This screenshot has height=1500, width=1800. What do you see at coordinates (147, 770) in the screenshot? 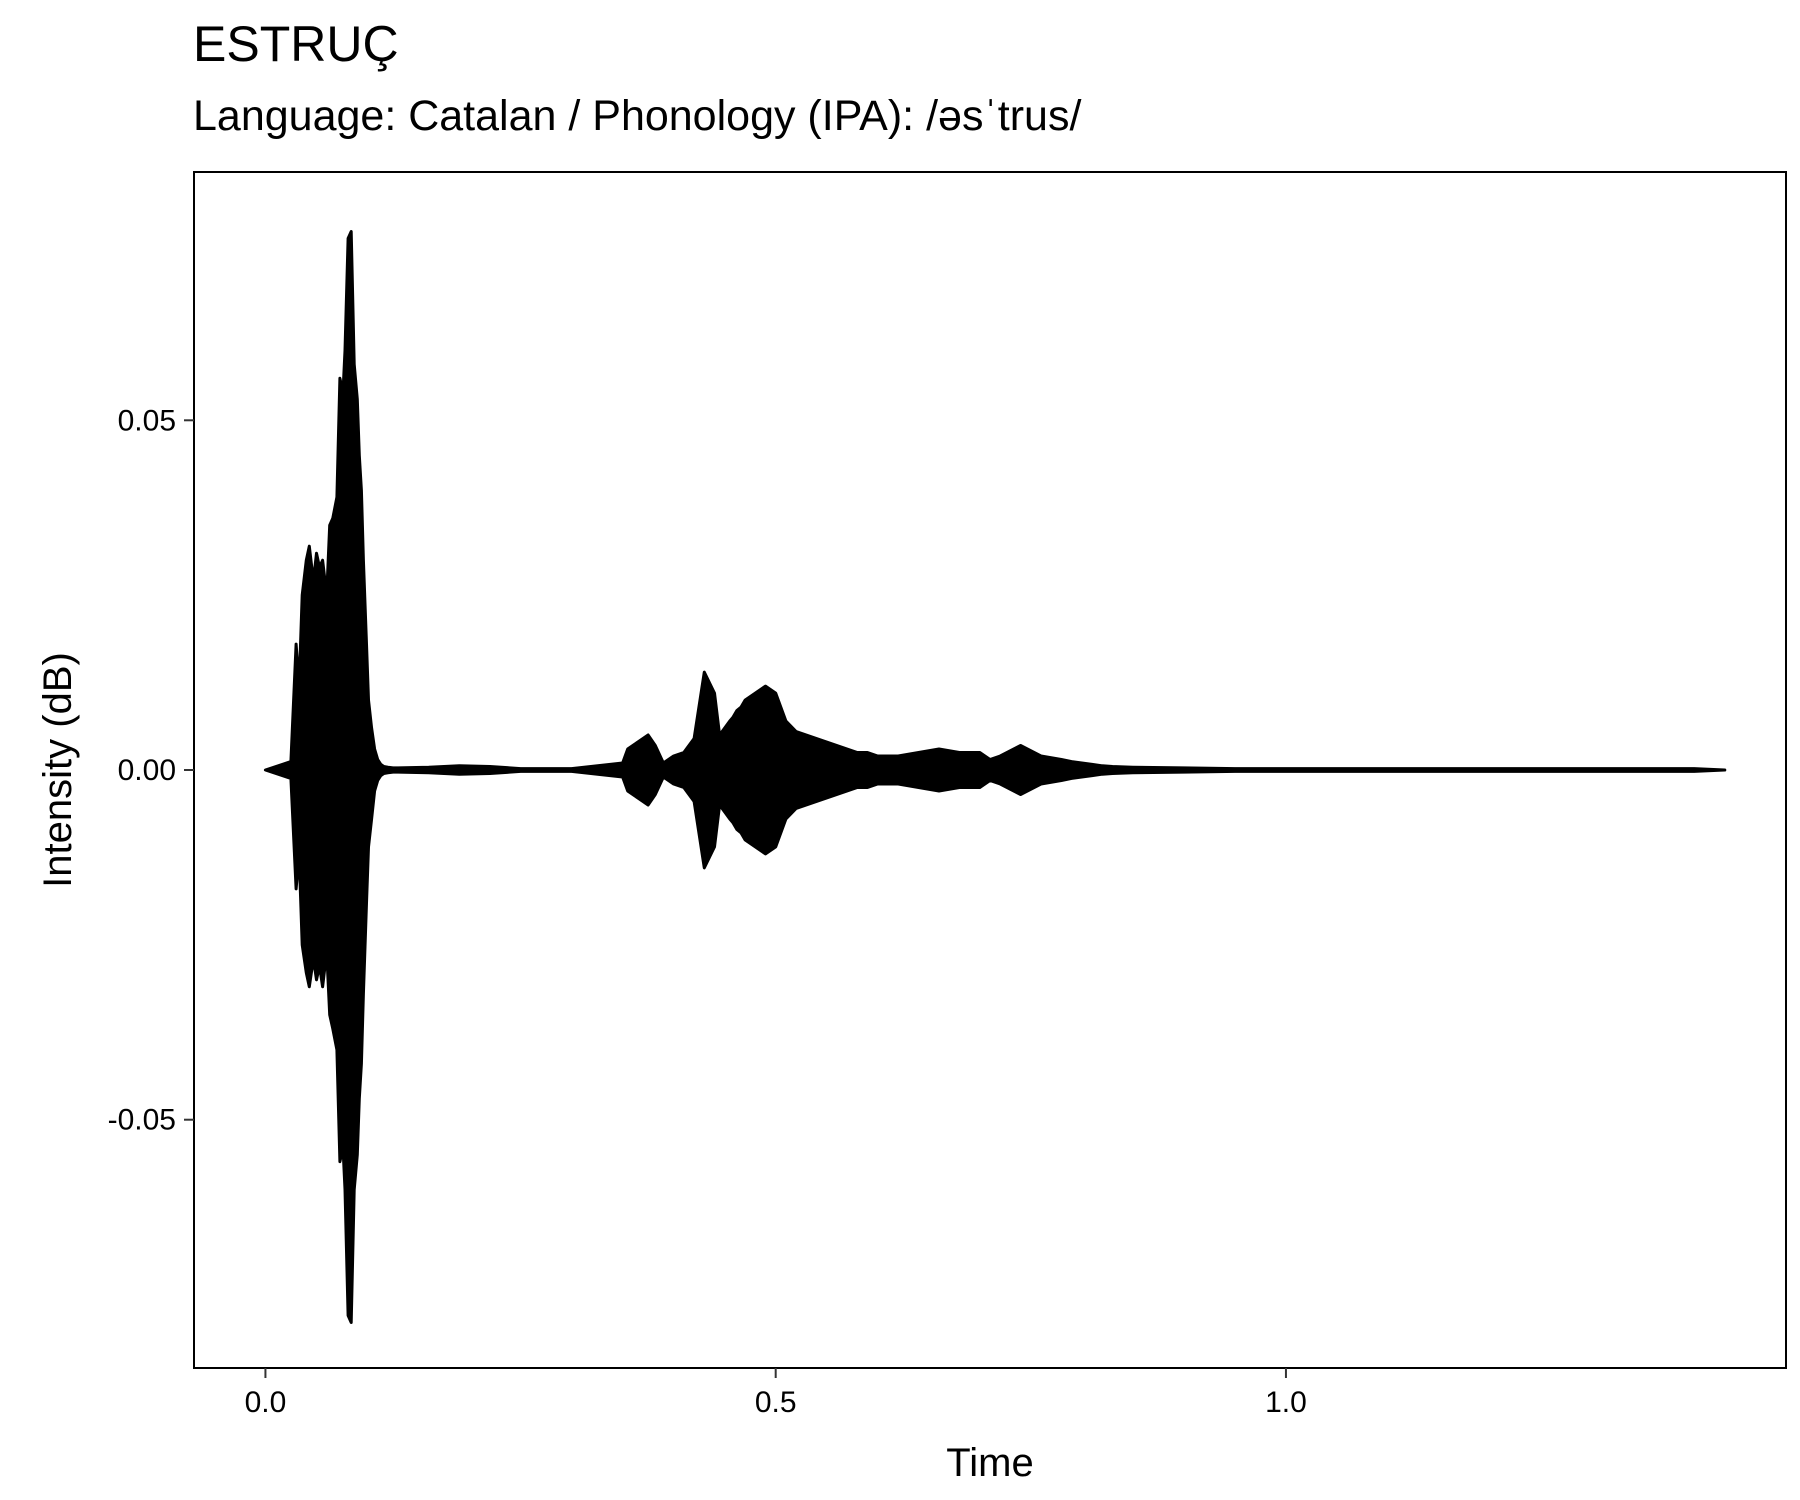
I see `y-tick-label: 0.00` at bounding box center [147, 770].